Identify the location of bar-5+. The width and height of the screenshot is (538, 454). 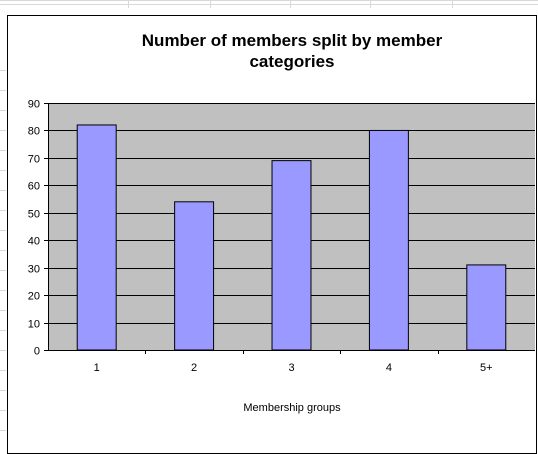
(486, 307).